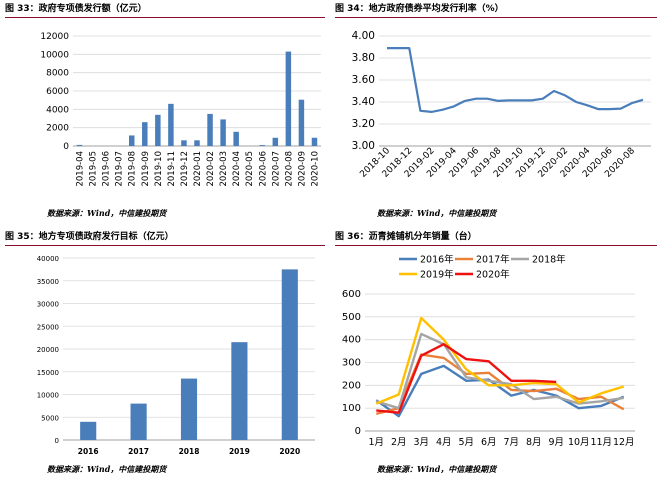 This screenshot has height=480, width=660. What do you see at coordinates (437, 260) in the screenshot?
I see `legend-label: 2016年` at bounding box center [437, 260].